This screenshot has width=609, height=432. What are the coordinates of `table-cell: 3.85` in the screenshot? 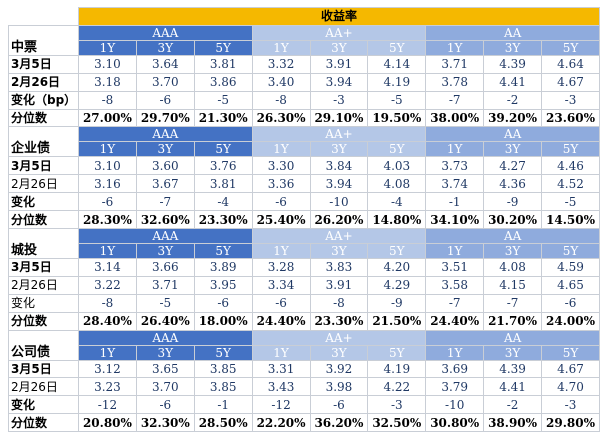 It's located at (223, 387).